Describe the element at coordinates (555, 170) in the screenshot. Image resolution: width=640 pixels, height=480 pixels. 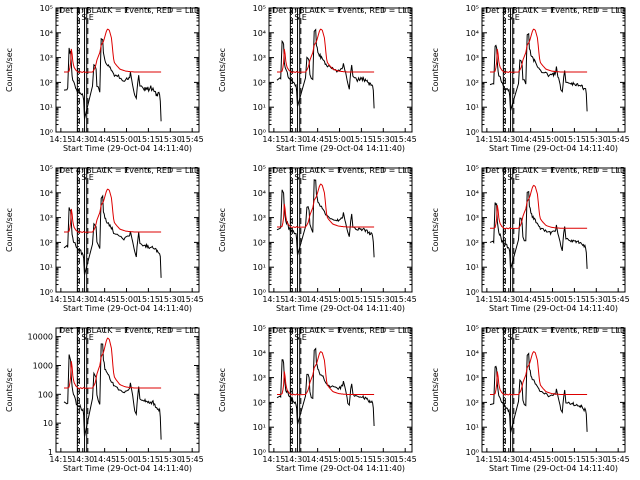
I see `panel-title: Det 6: BLACK = Events, RED = LLD` at that location.